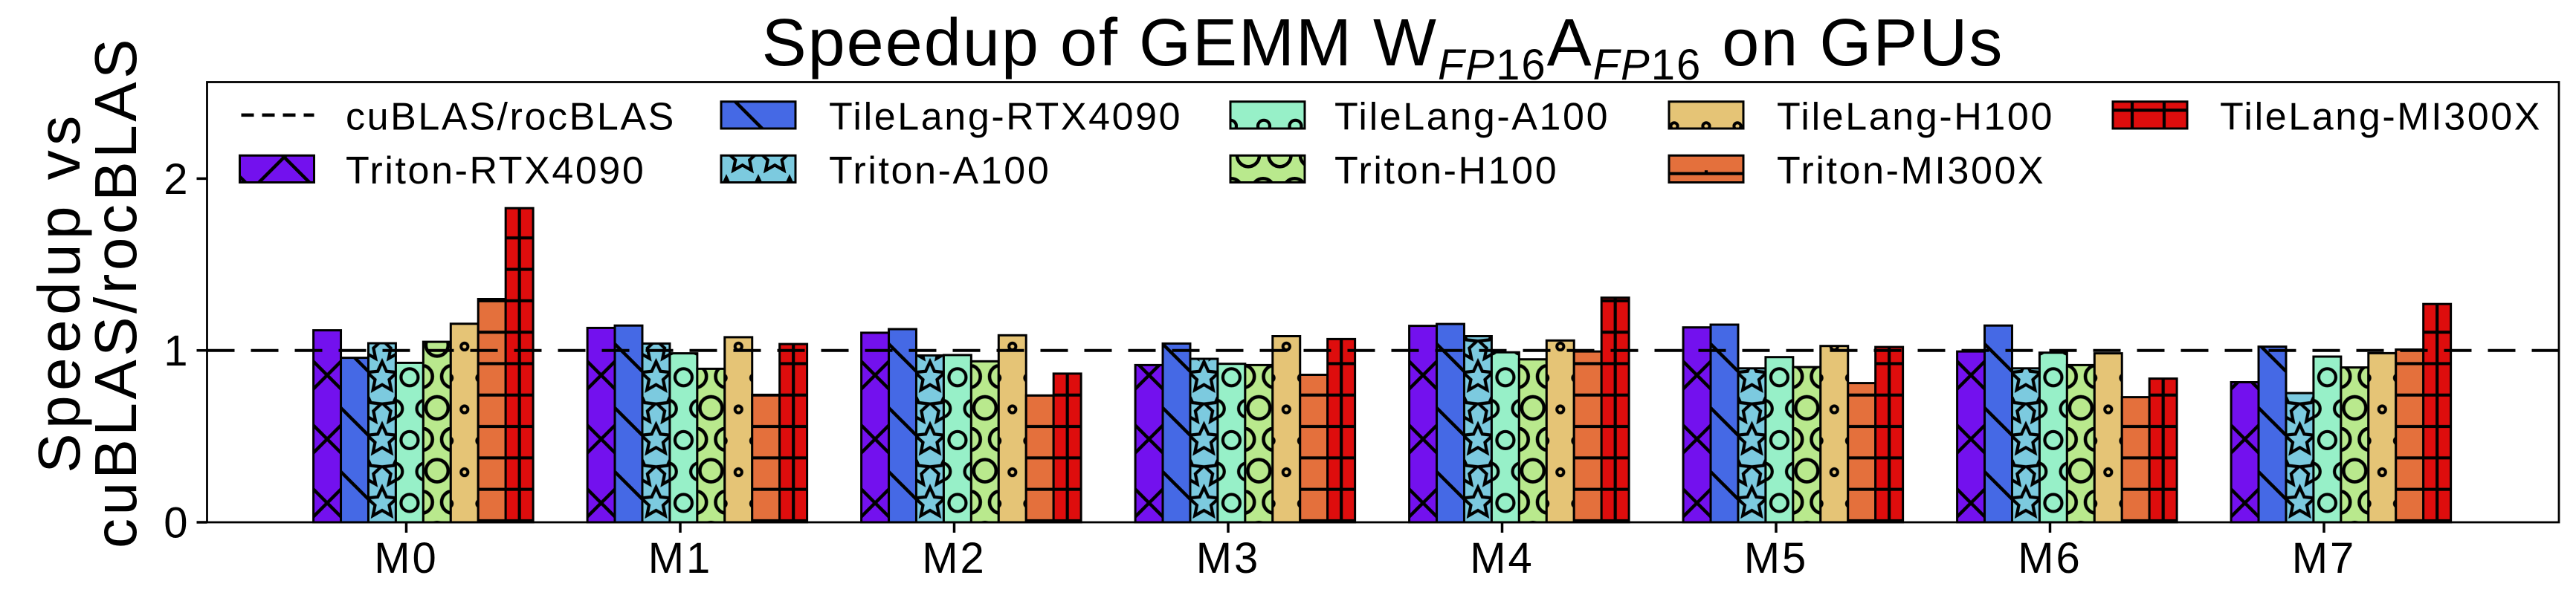 Image resolution: width=2576 pixels, height=604 pixels. Describe the element at coordinates (1446, 170) in the screenshot. I see `svg-text: Triton-H100` at that location.